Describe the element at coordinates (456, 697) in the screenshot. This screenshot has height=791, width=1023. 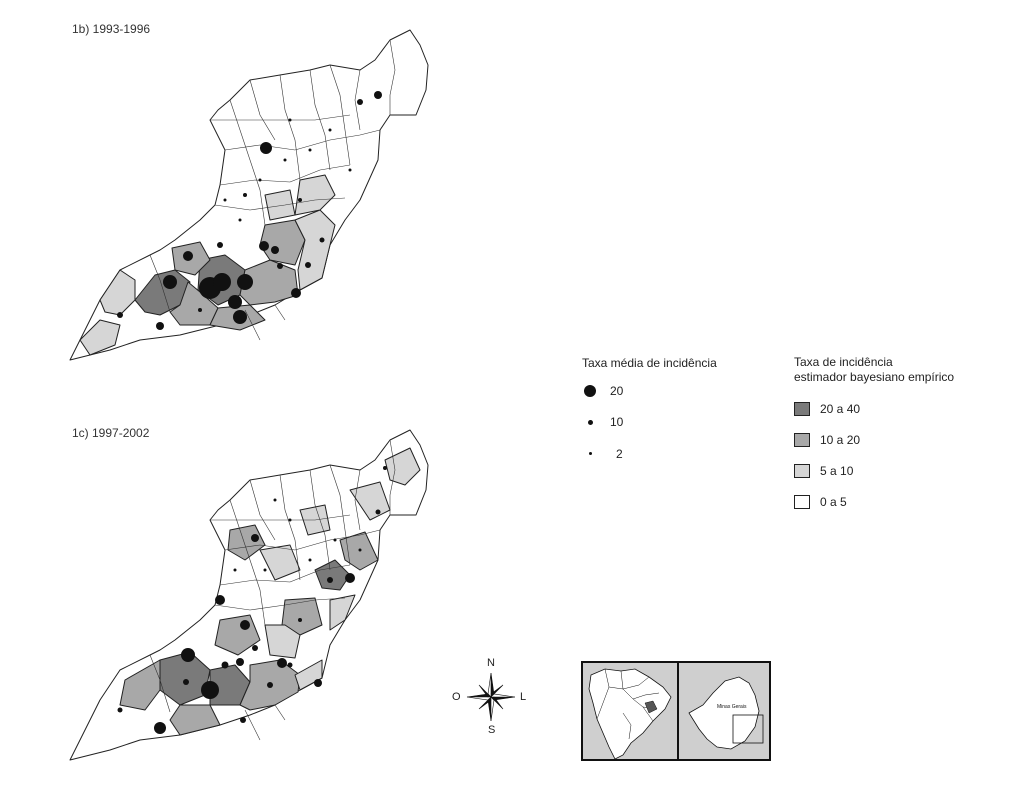
I see `compass-west-label: O` at that location.